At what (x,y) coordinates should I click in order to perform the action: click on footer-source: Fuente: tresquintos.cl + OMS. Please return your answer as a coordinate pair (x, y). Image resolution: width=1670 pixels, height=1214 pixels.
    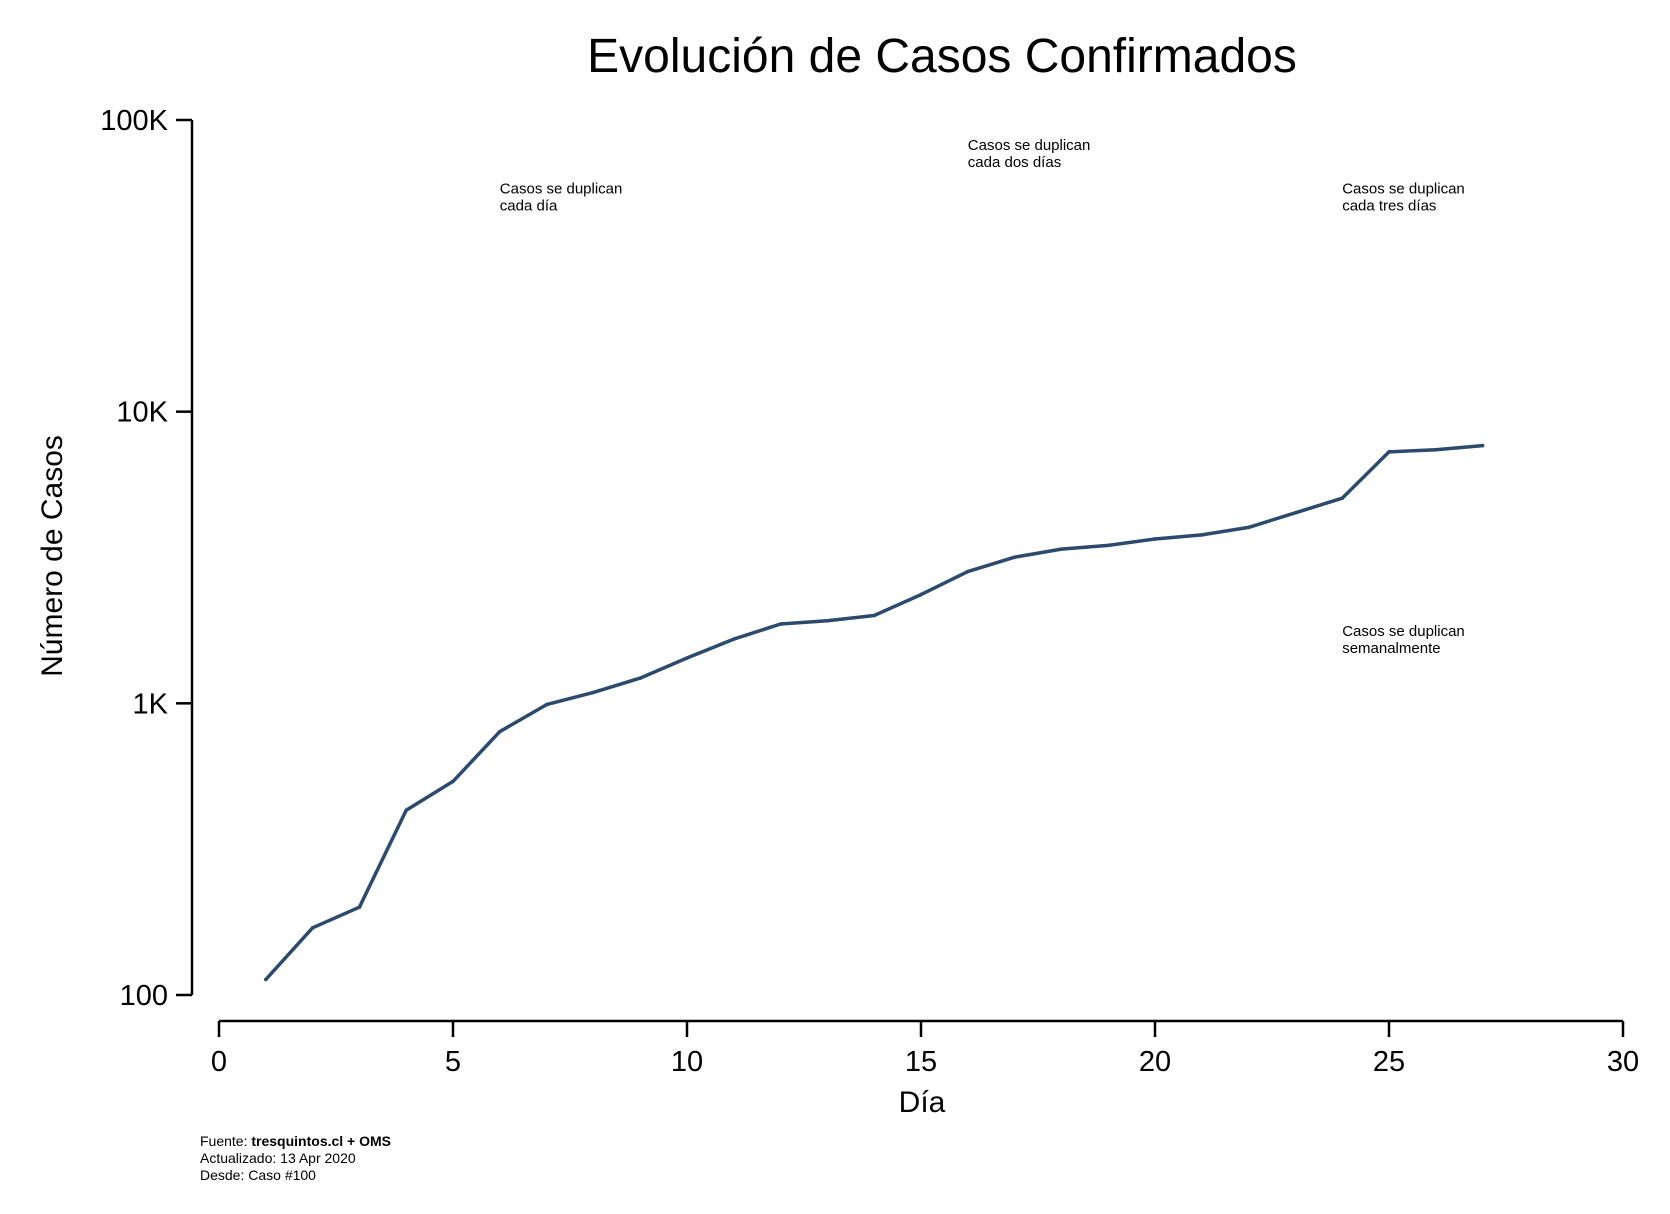
    Looking at the image, I should click on (295, 1141).